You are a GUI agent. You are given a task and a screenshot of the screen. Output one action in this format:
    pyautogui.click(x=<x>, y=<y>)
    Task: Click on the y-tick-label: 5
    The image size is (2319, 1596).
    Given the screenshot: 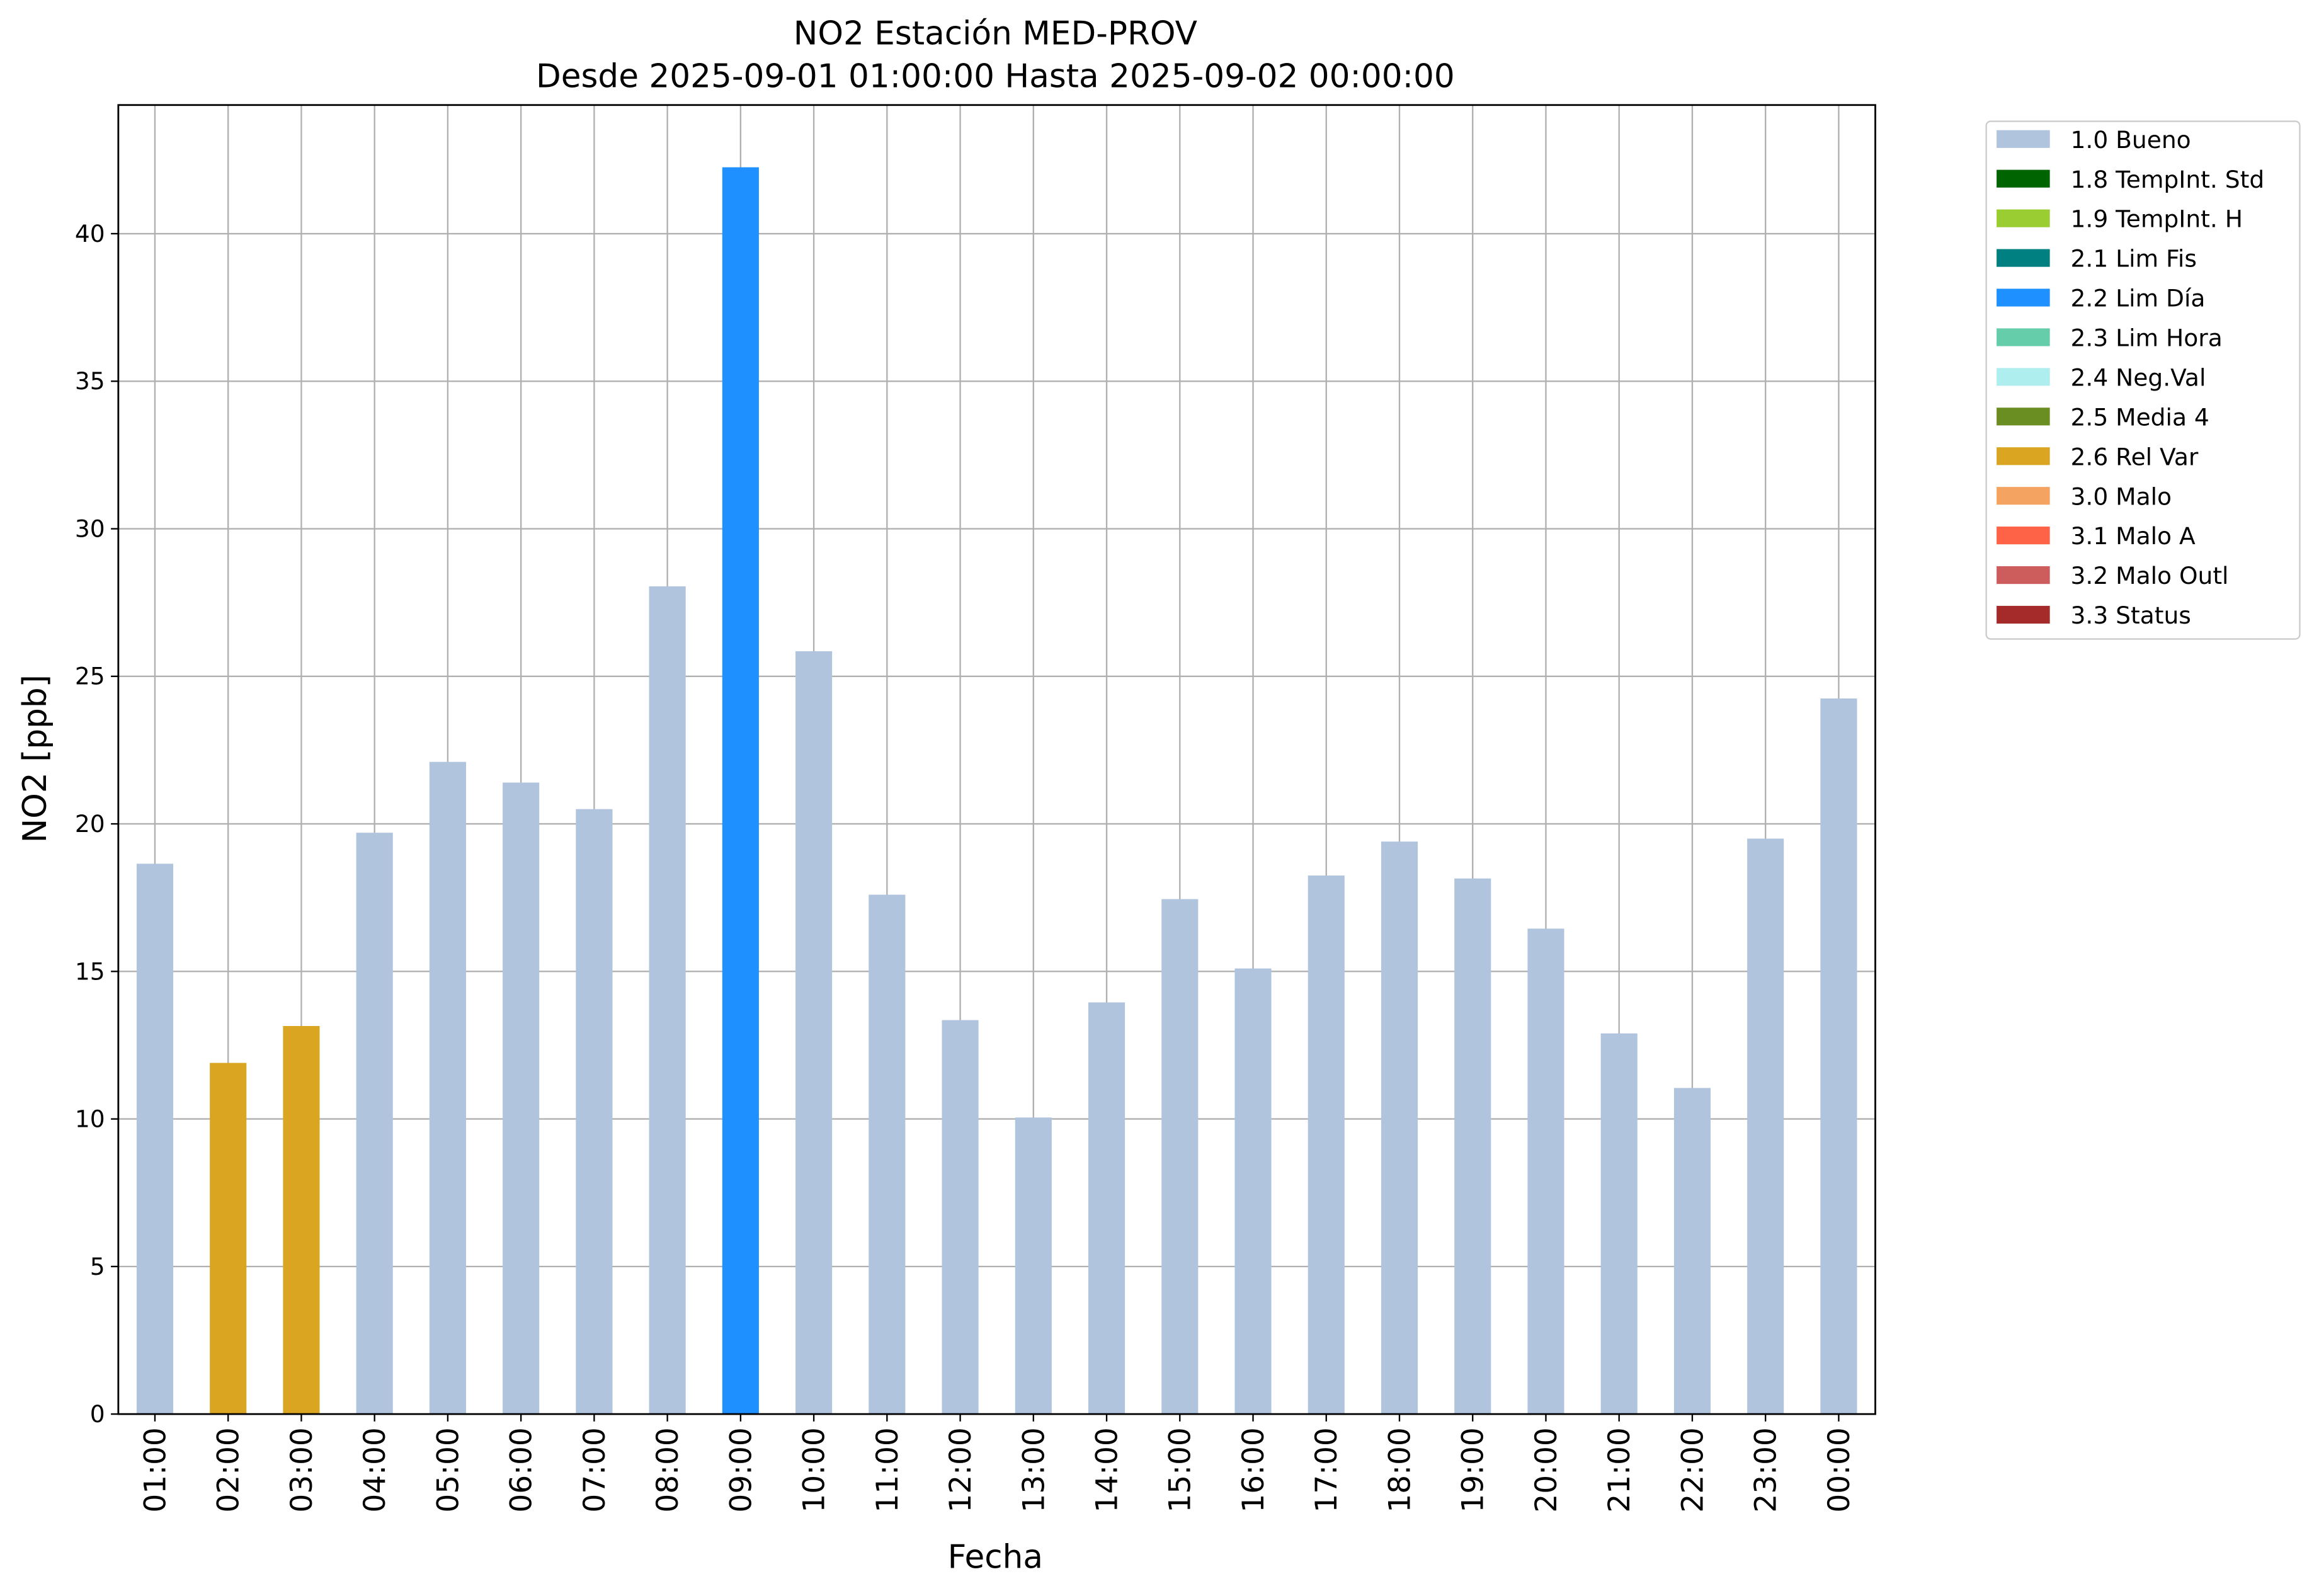 What is the action you would take?
    pyautogui.click(x=97, y=1266)
    